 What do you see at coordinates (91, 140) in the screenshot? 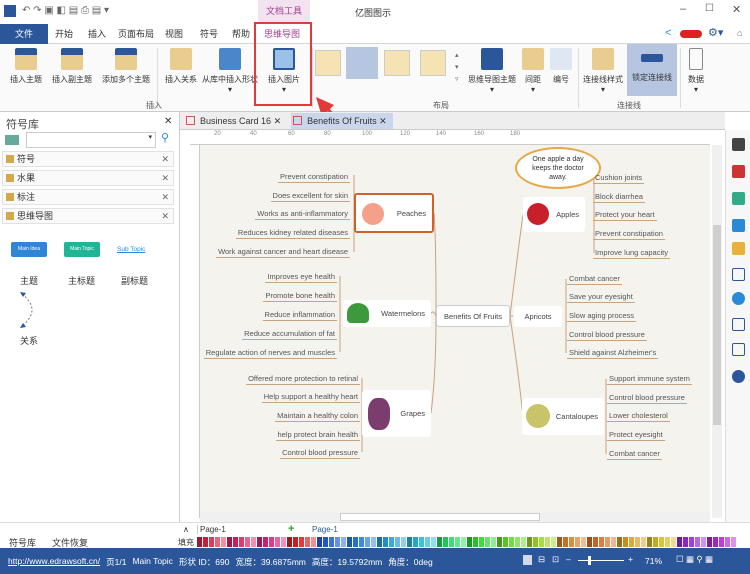
I see `library-search-input: ▾` at bounding box center [91, 140].